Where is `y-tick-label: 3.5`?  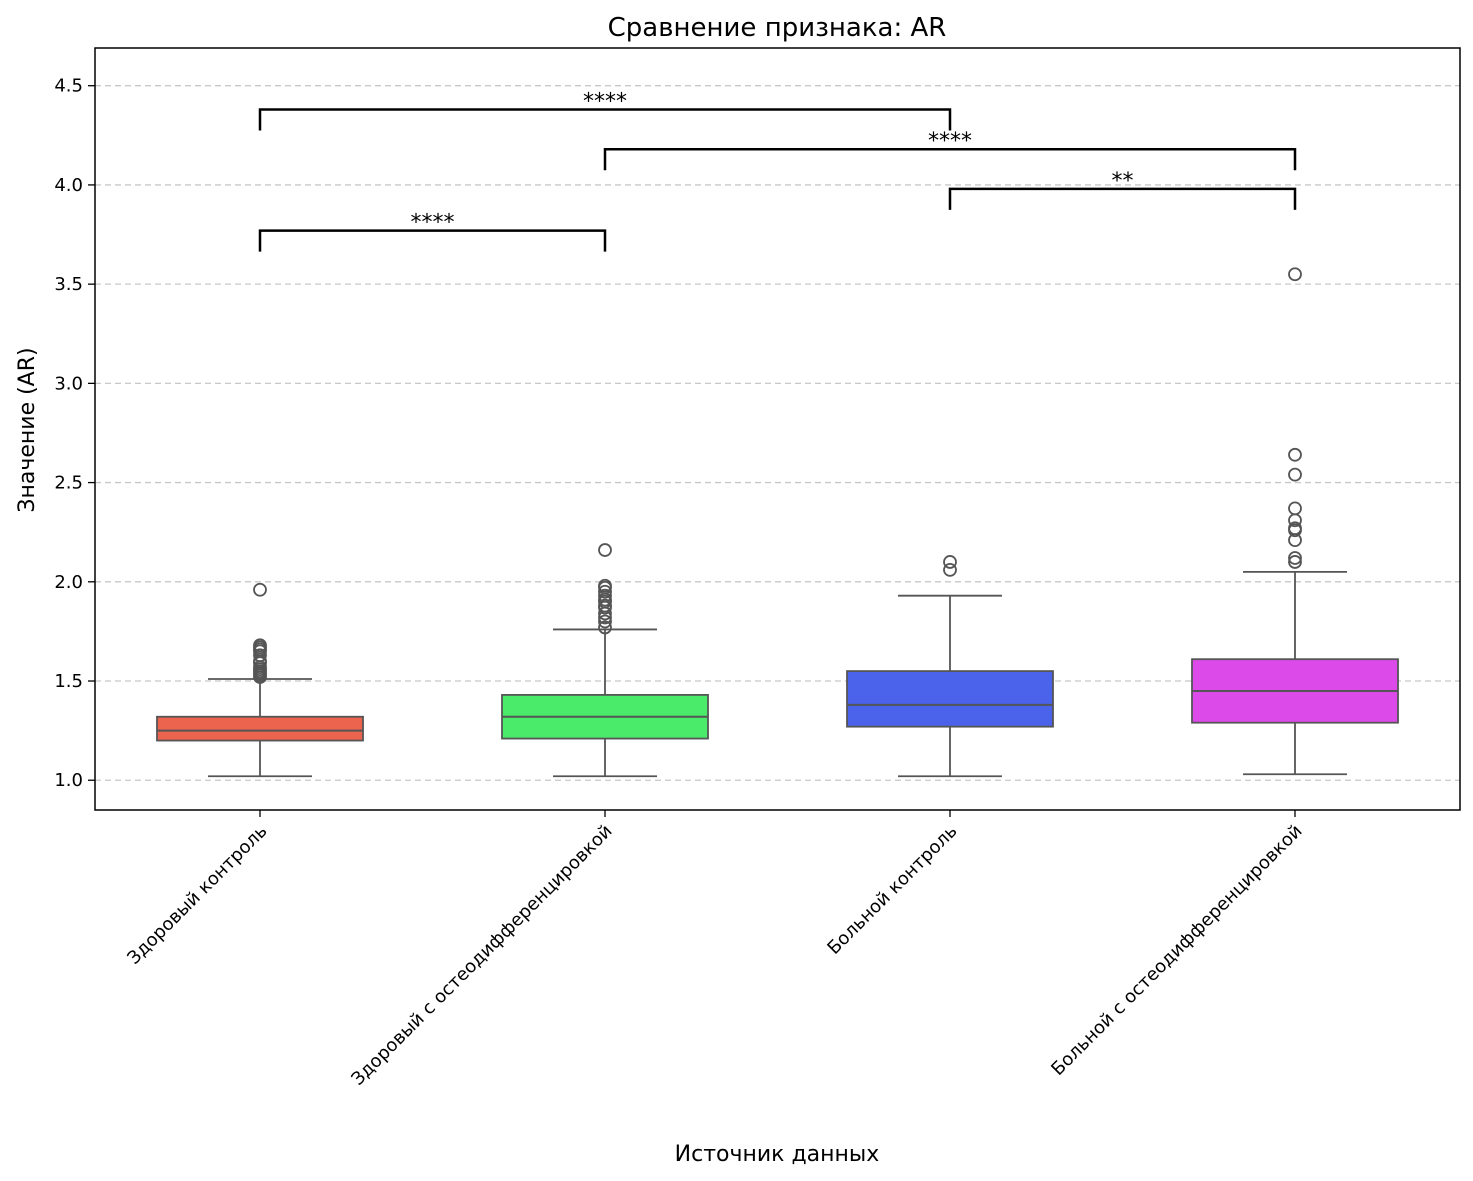 y-tick-label: 3.5 is located at coordinates (68, 284).